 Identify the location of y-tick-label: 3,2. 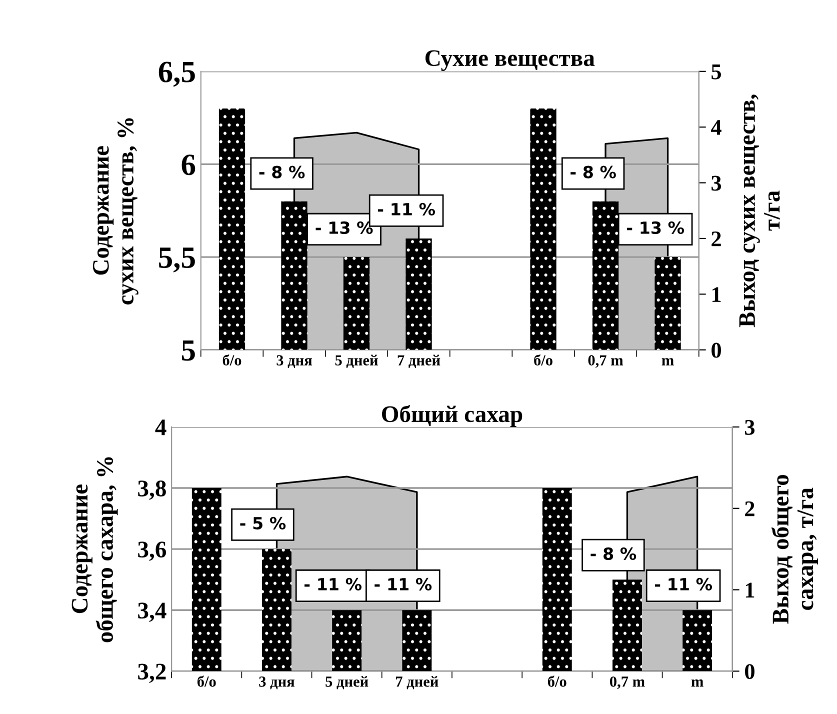
(152, 674).